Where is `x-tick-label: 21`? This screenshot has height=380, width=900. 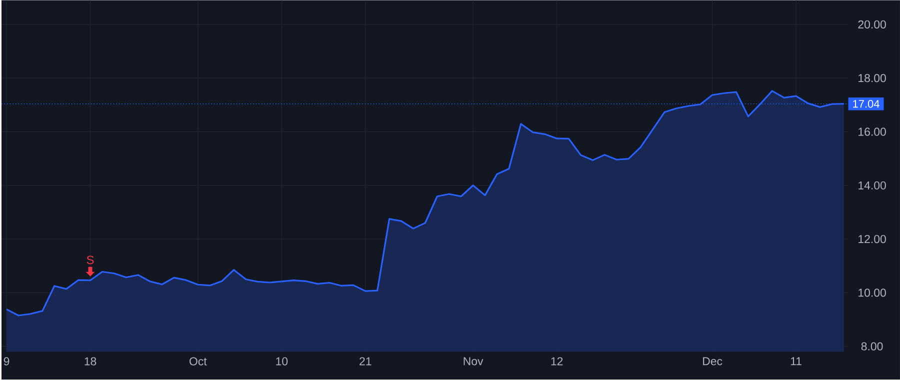 x-tick-label: 21 is located at coordinates (366, 361).